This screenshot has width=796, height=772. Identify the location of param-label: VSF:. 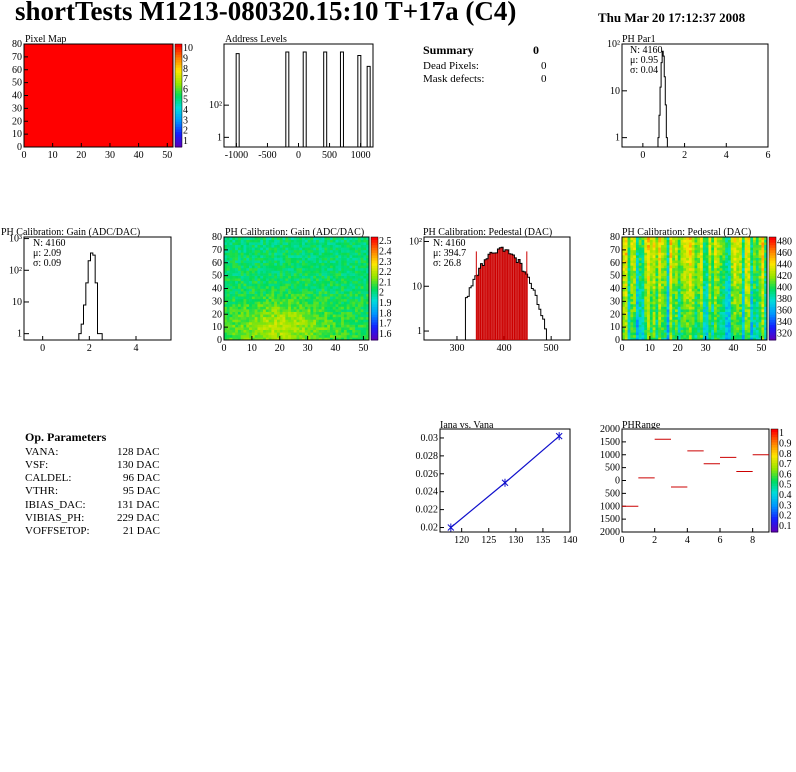
(37, 465).